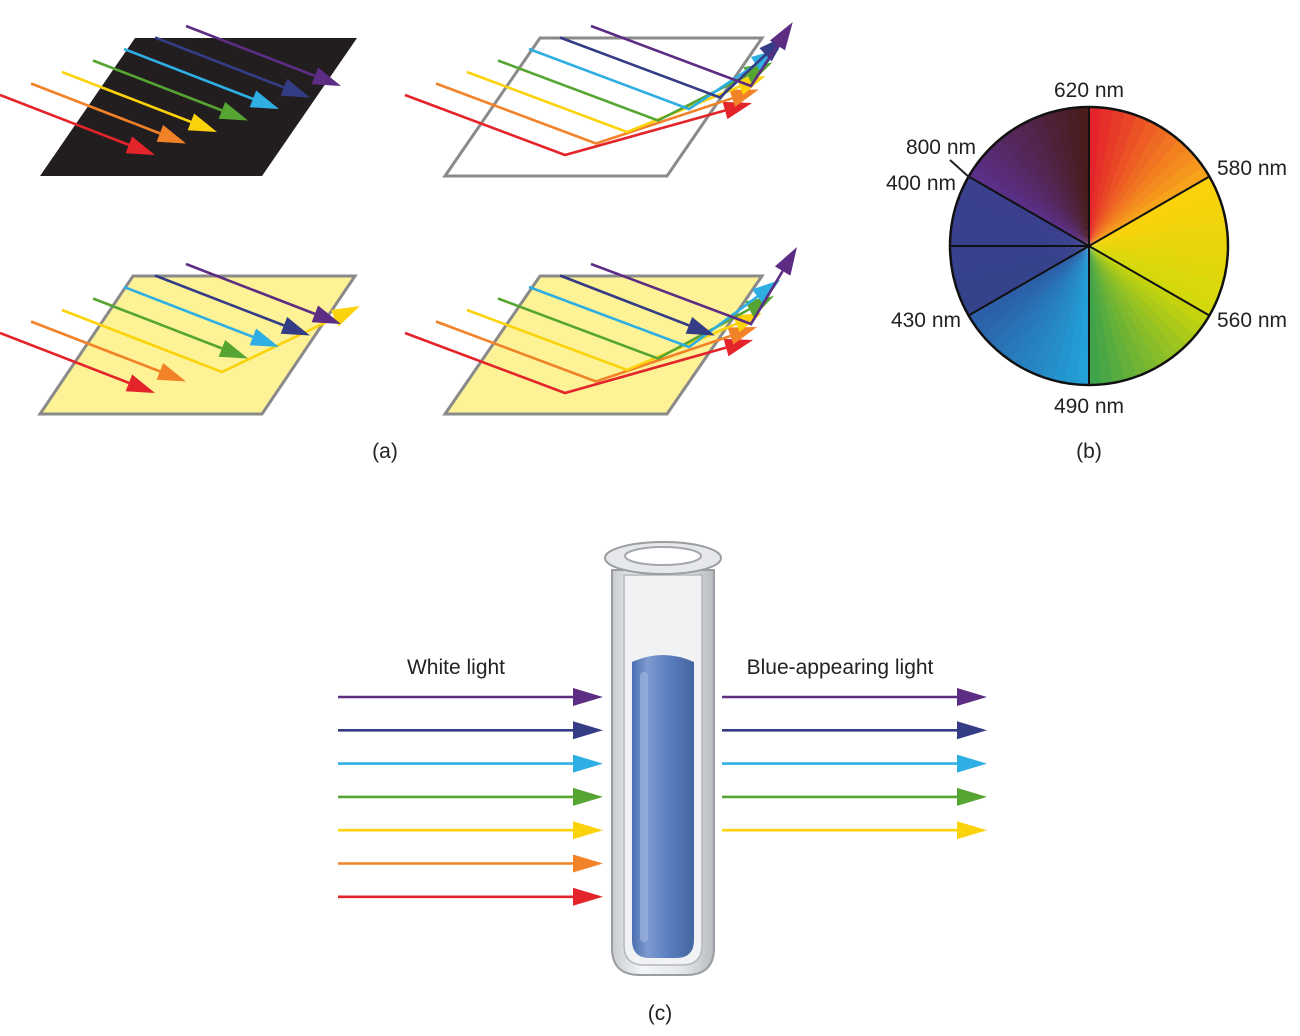 Image resolution: width=1300 pixels, height=1036 pixels. Describe the element at coordinates (596, 351) in the screenshot. I see `ray-orange-reflected-panel4` at that location.